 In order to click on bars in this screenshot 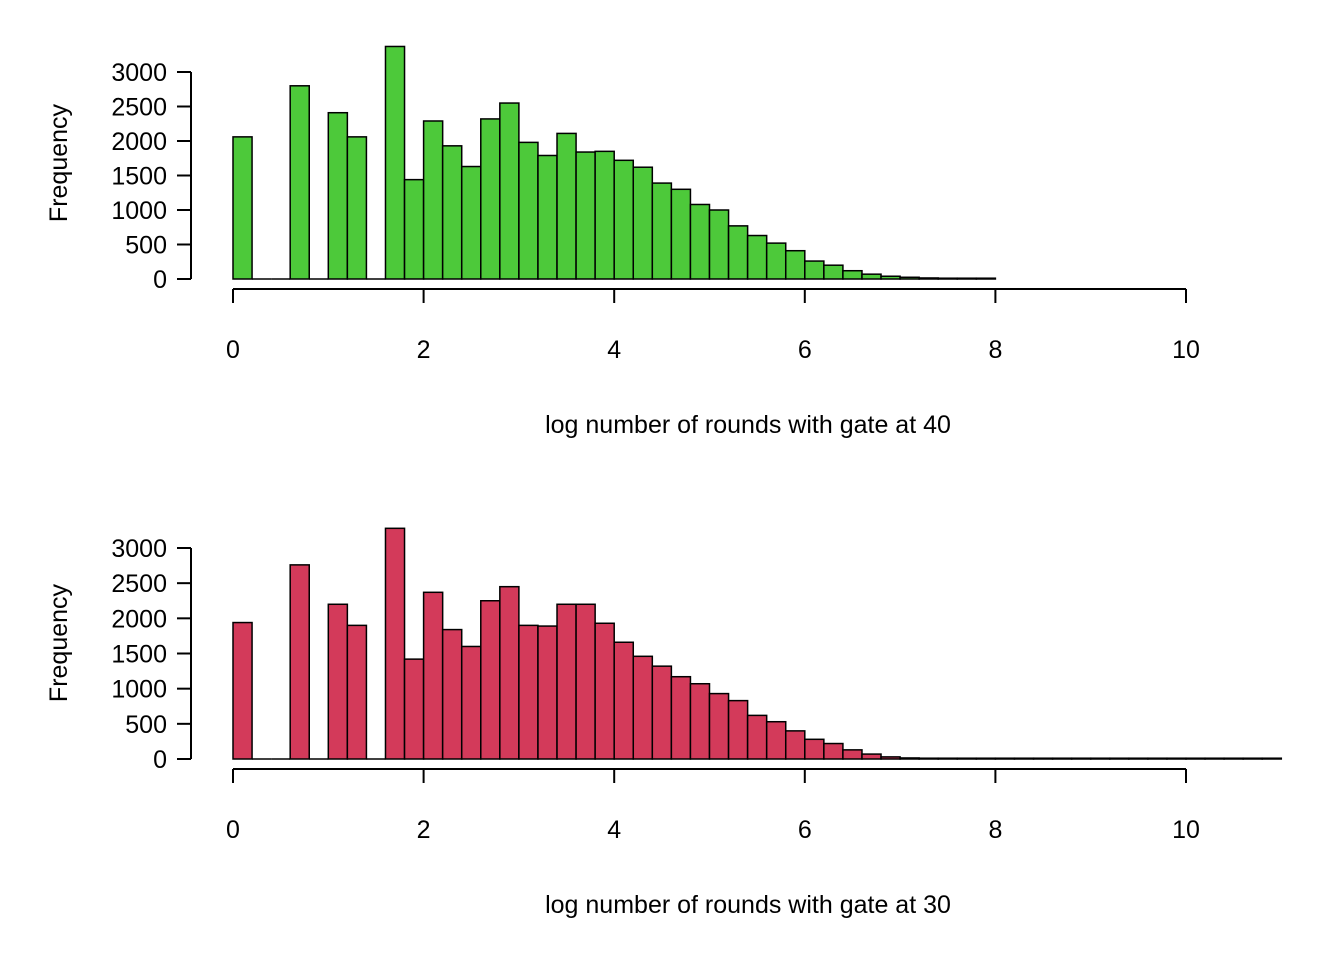, I will do `click(614, 162)`.